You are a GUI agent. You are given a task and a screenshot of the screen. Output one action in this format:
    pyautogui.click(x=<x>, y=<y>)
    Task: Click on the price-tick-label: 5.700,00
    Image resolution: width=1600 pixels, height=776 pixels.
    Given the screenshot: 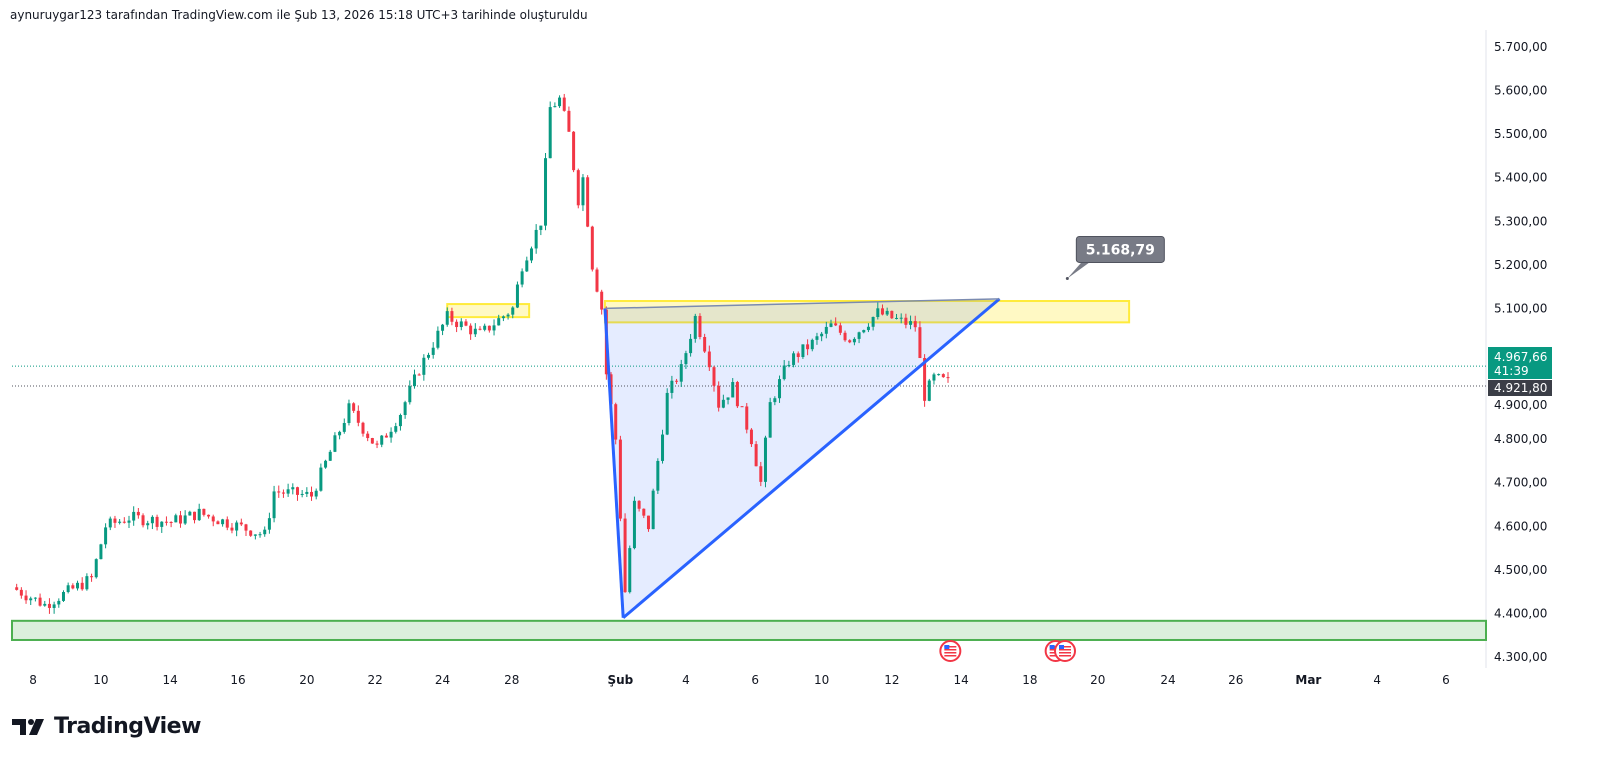 What is the action you would take?
    pyautogui.click(x=1520, y=47)
    